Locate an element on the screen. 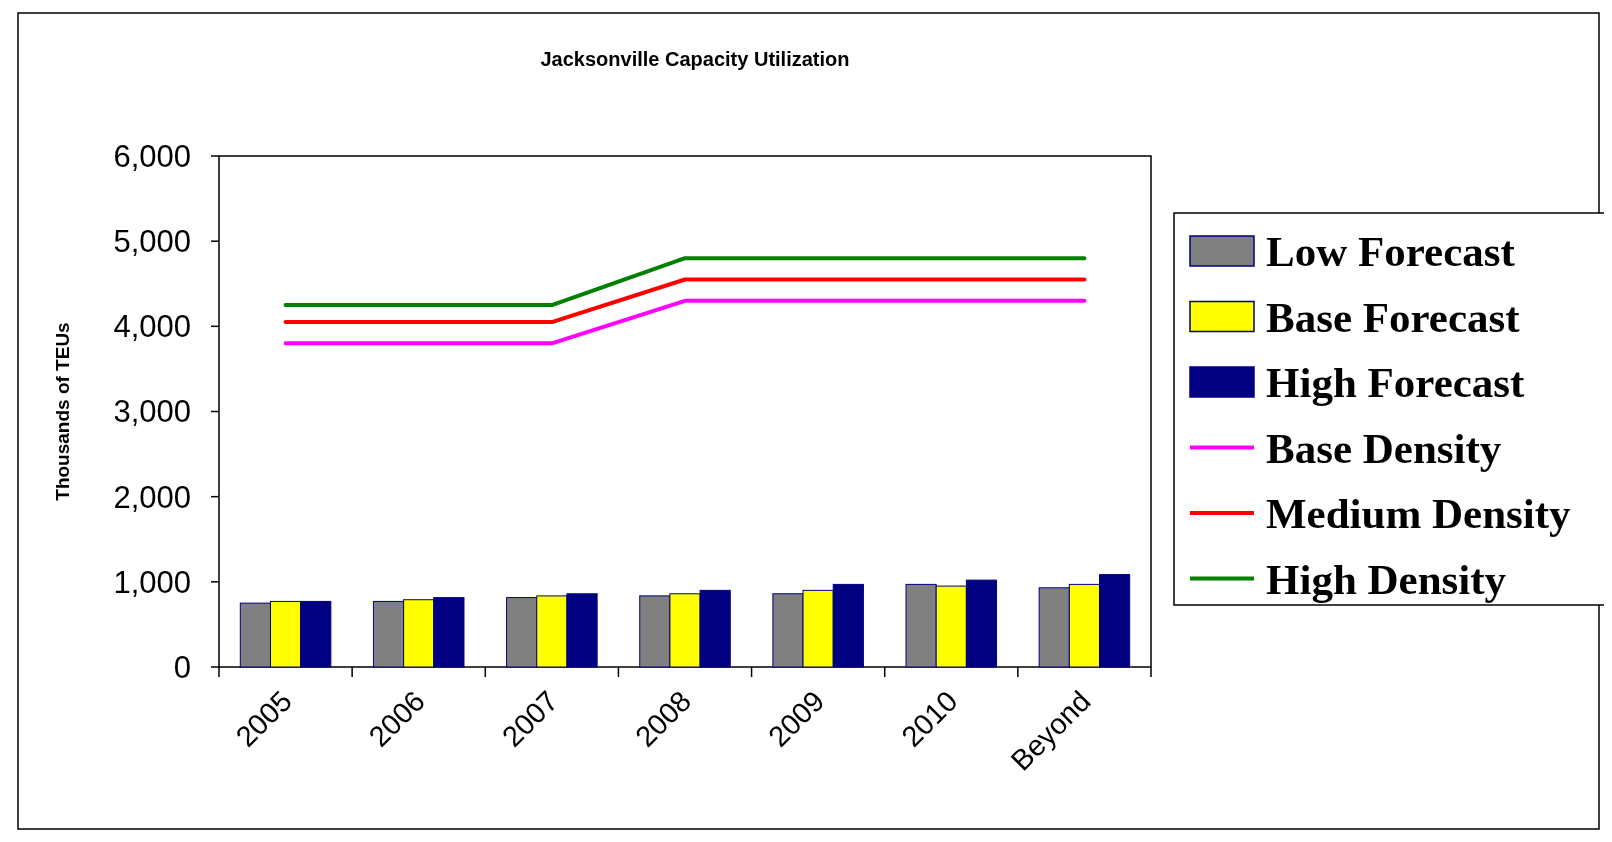 This screenshot has width=1612, height=842. chart-title: Jacksonville Capacity Utilization is located at coordinates (695, 59).